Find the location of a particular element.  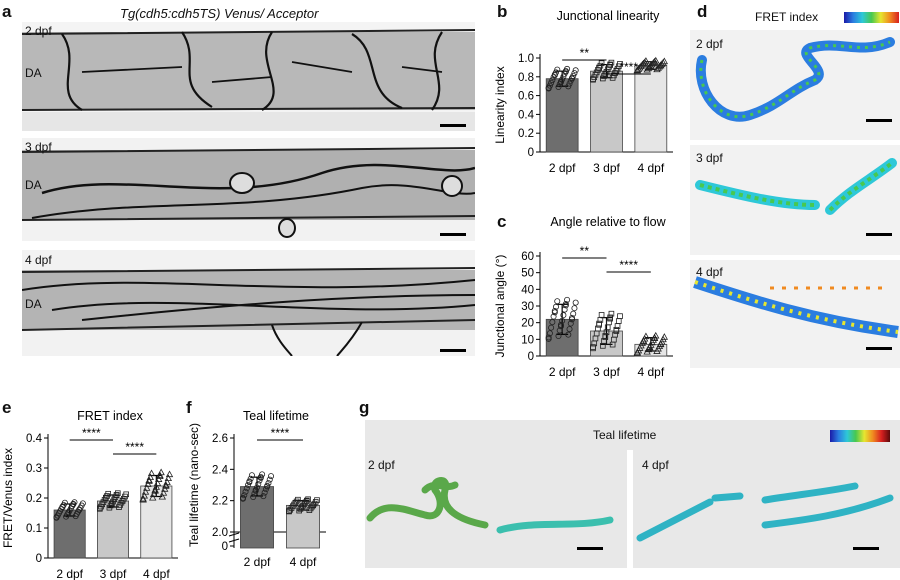

panel-a-vessel-2dpf: DA is located at coordinates (33, 73).